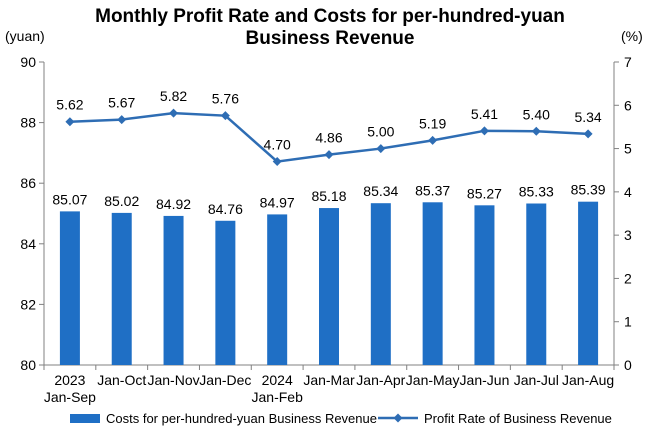 Image resolution: width=660 pixels, height=440 pixels. Describe the element at coordinates (628, 322) in the screenshot. I see `right-tick-label: 1` at that location.